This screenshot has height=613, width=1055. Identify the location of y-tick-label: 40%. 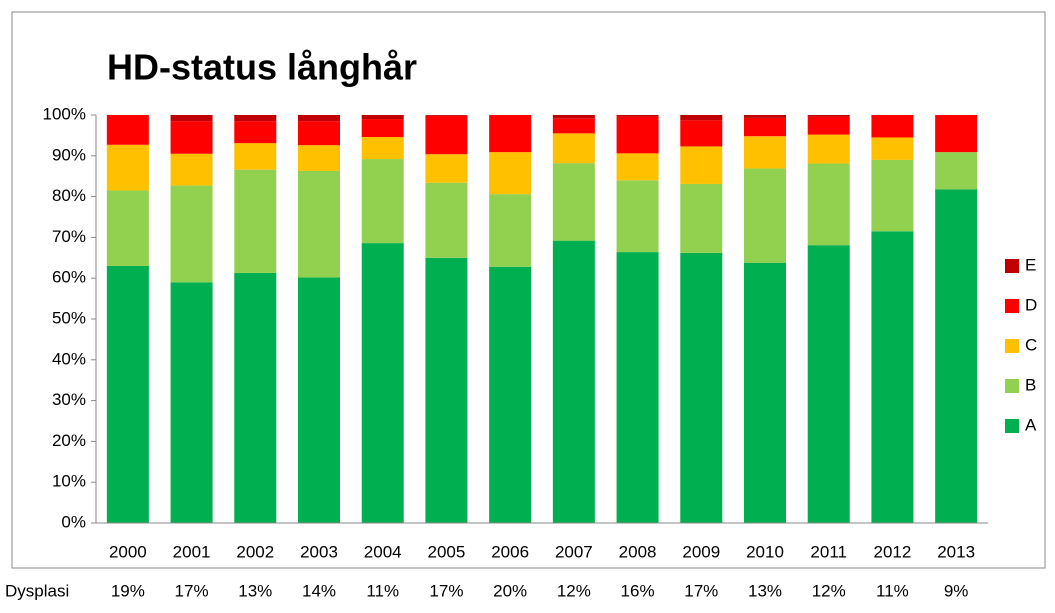
(69, 358).